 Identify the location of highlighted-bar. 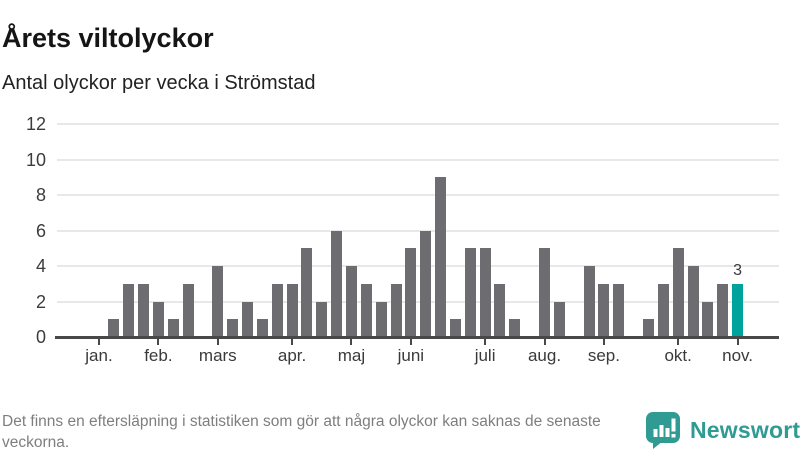
(738, 310).